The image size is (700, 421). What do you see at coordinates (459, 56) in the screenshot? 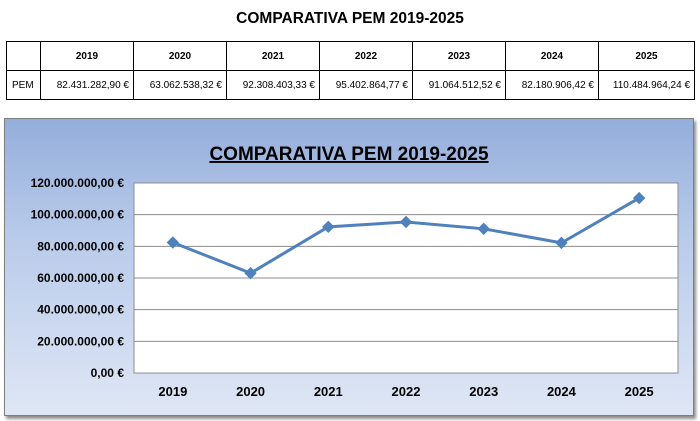
I see `year-header: 2023` at bounding box center [459, 56].